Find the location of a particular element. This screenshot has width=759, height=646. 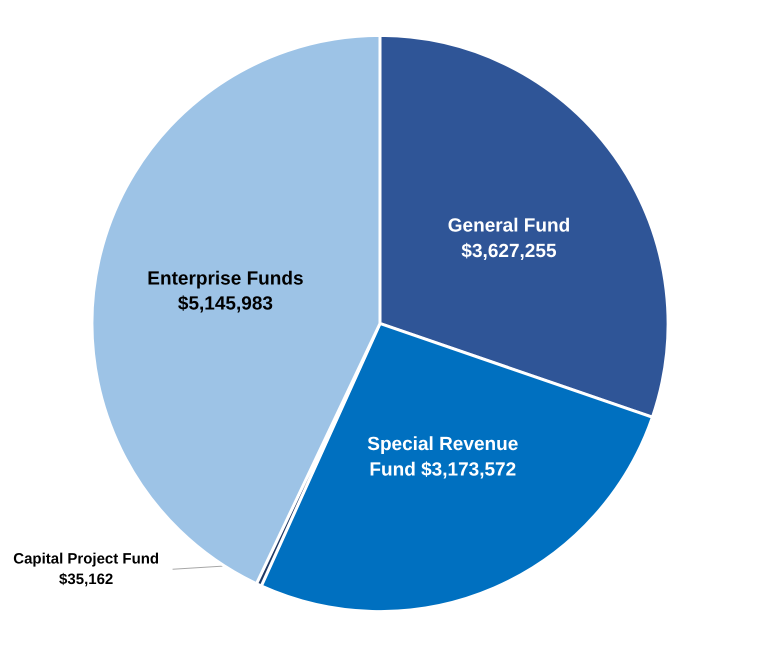

slice-label: General Fund is located at coordinates (509, 226).